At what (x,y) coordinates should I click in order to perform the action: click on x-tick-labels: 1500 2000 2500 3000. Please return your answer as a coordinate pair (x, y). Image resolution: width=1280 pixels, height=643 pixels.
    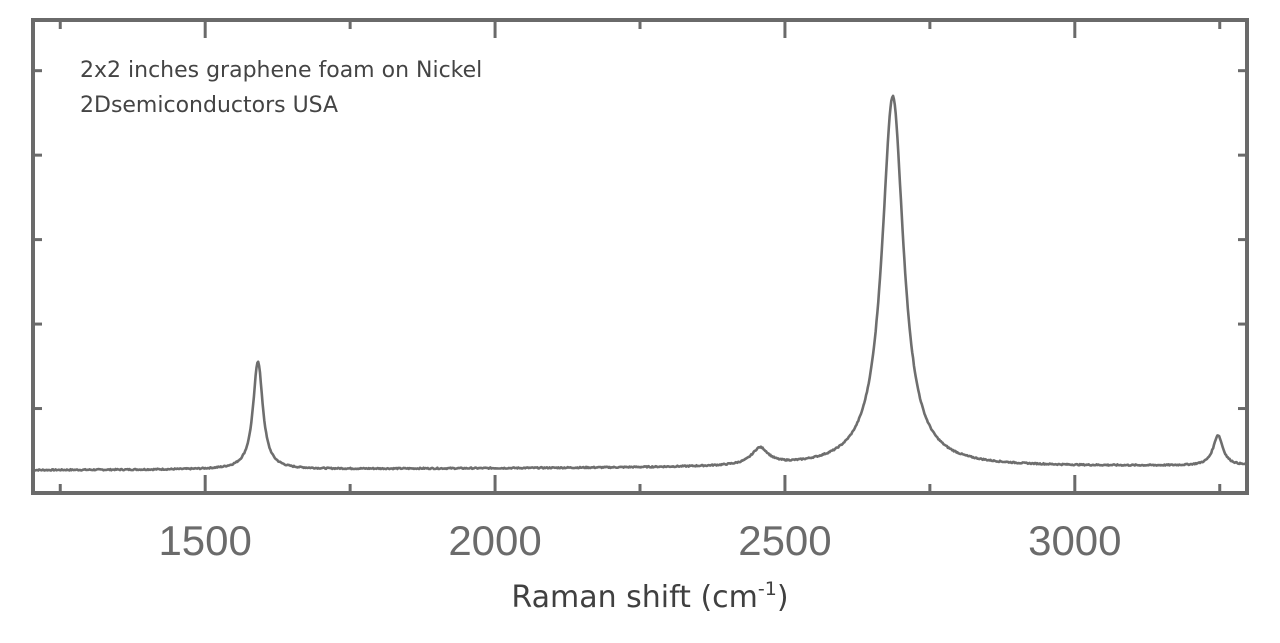
    Looking at the image, I should click on (639, 540).